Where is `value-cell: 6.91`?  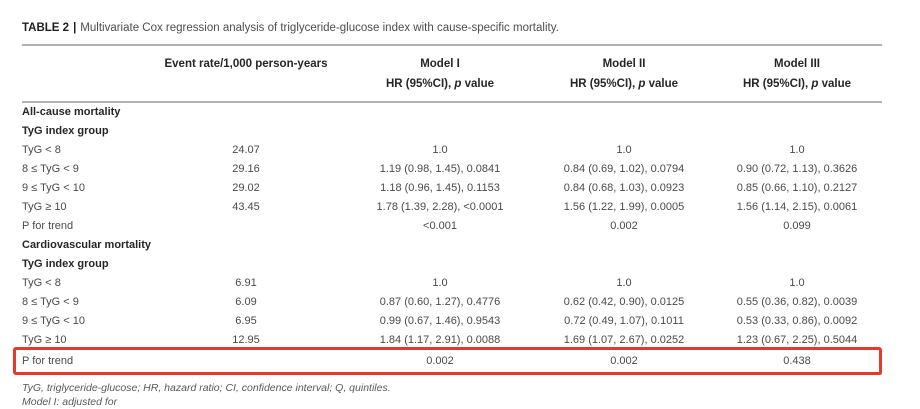
value-cell: 6.91 is located at coordinates (246, 283).